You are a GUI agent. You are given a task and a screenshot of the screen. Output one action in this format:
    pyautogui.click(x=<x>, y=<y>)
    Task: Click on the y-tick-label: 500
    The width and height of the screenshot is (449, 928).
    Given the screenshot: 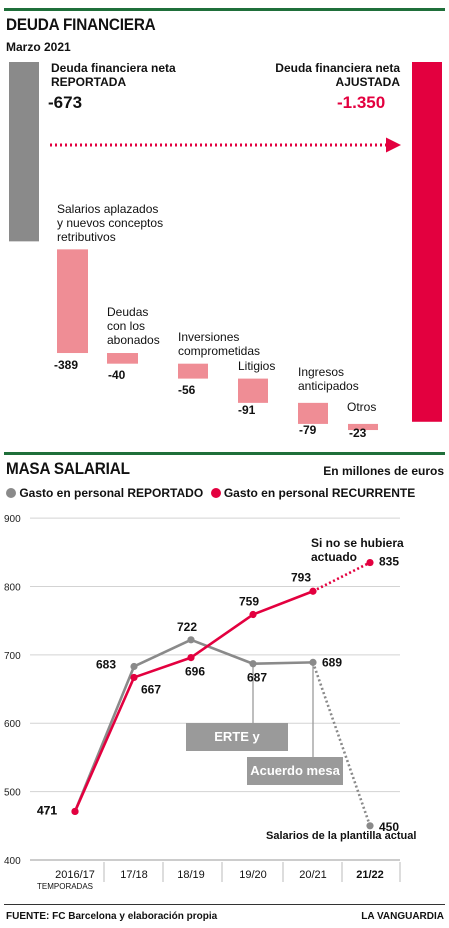 What is the action you would take?
    pyautogui.click(x=12, y=793)
    